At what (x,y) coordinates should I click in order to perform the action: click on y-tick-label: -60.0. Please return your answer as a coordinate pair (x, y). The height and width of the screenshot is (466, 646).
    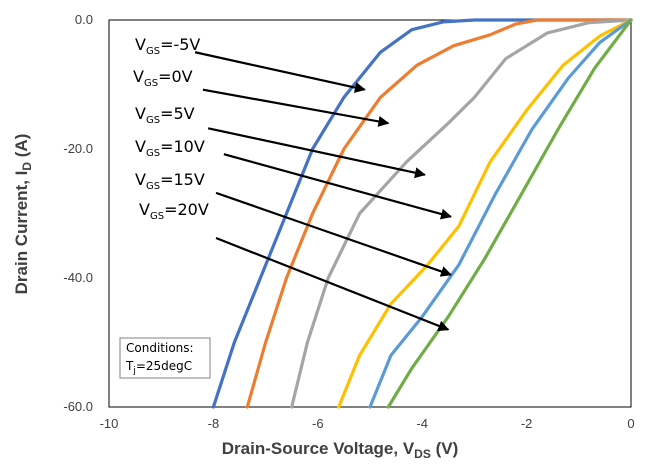
    Looking at the image, I should click on (78, 406).